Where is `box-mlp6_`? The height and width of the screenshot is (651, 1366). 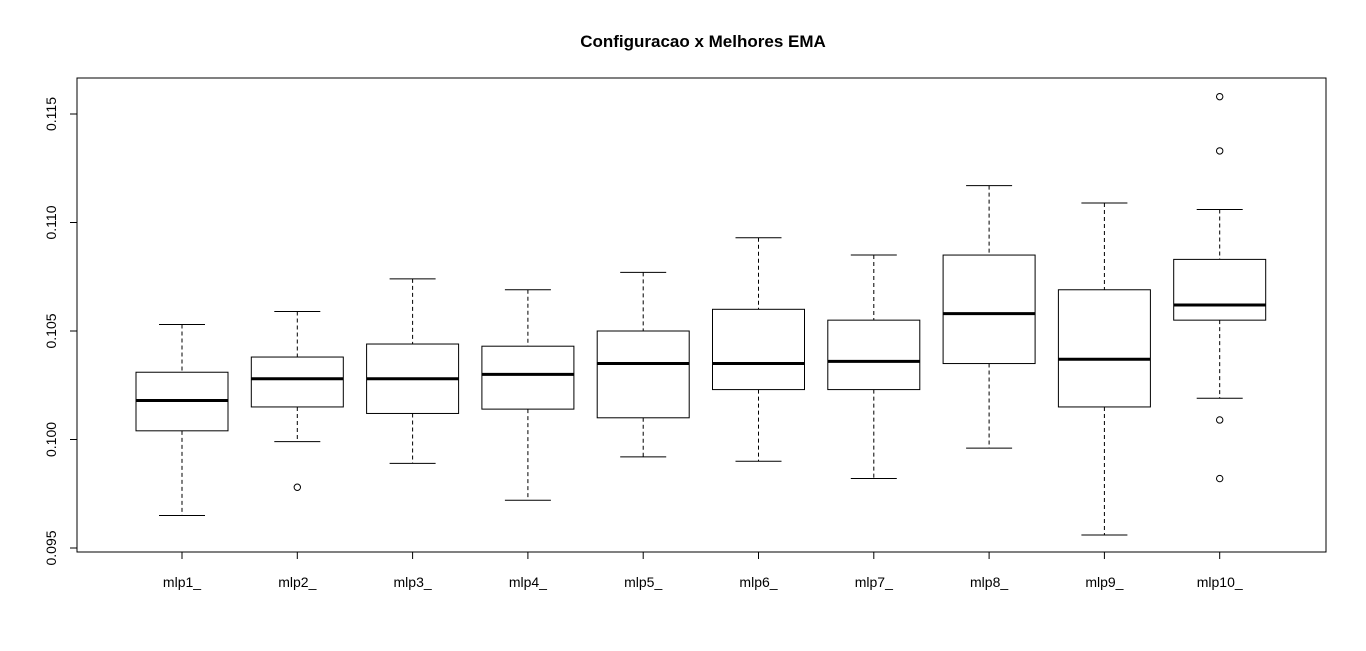 box-mlp6_ is located at coordinates (758, 349).